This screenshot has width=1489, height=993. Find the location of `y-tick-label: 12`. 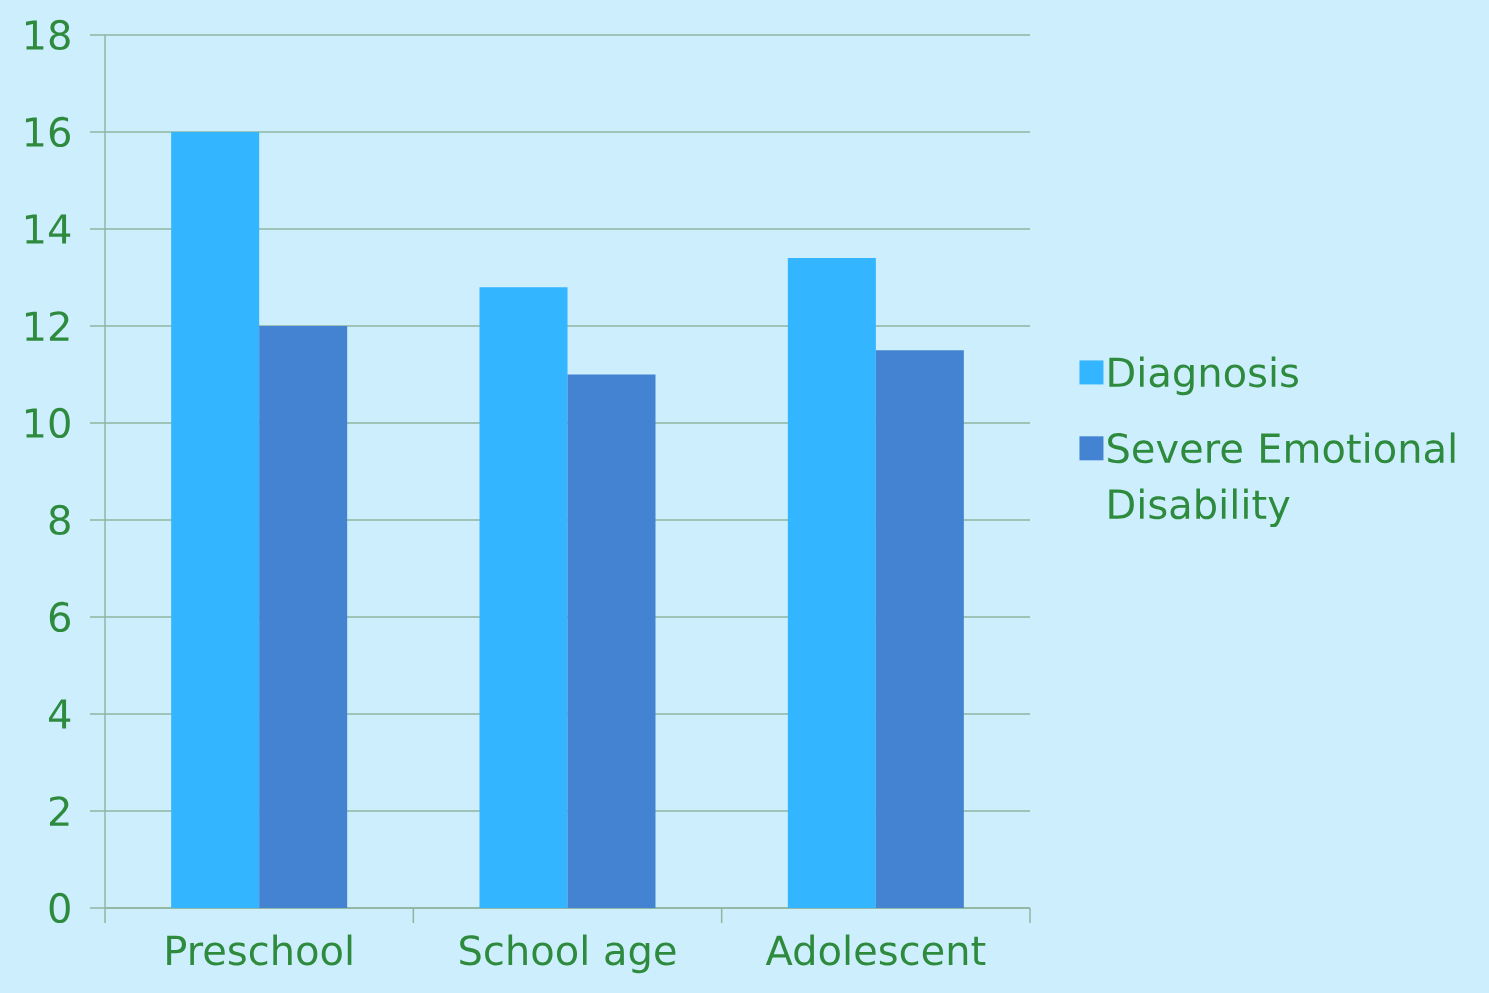

y-tick-label: 12 is located at coordinates (47, 326).